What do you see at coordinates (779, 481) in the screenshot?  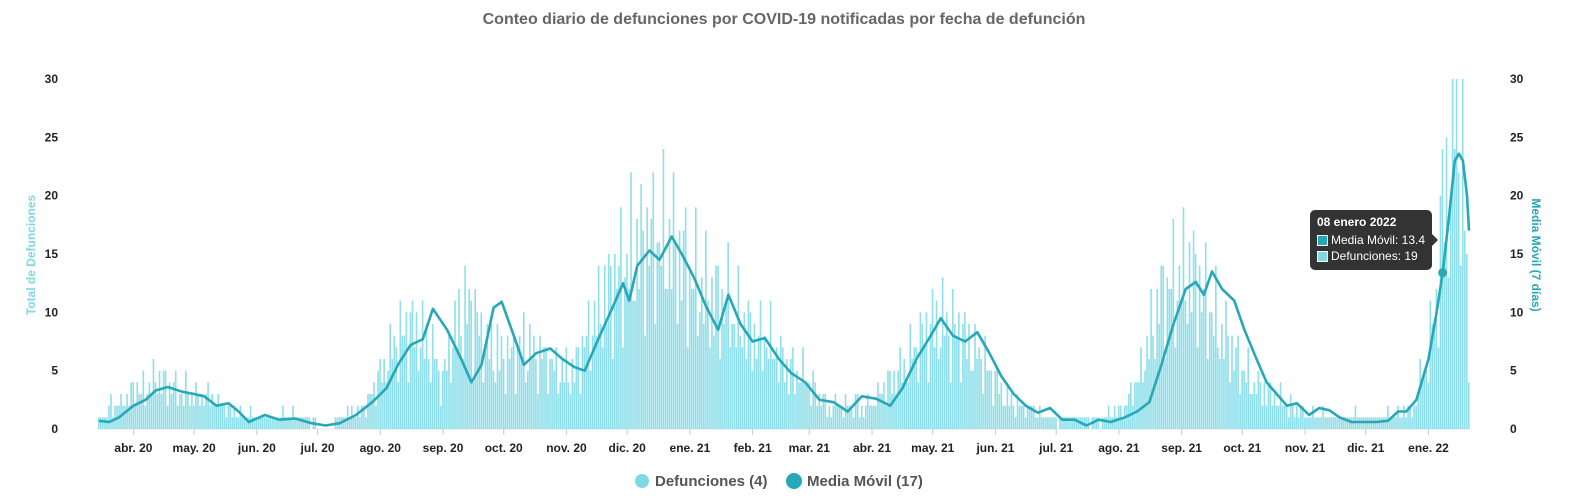 I see `legend: Defunciones (4) Media Móvil (17)` at bounding box center [779, 481].